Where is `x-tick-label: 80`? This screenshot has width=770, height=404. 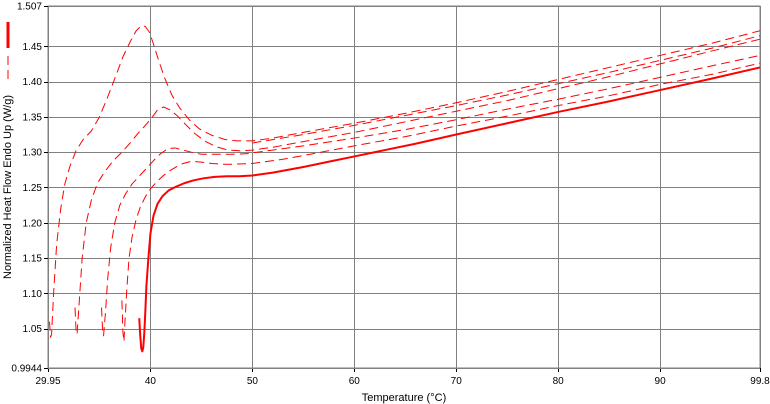
x-tick-label: 80 is located at coordinates (559, 381).